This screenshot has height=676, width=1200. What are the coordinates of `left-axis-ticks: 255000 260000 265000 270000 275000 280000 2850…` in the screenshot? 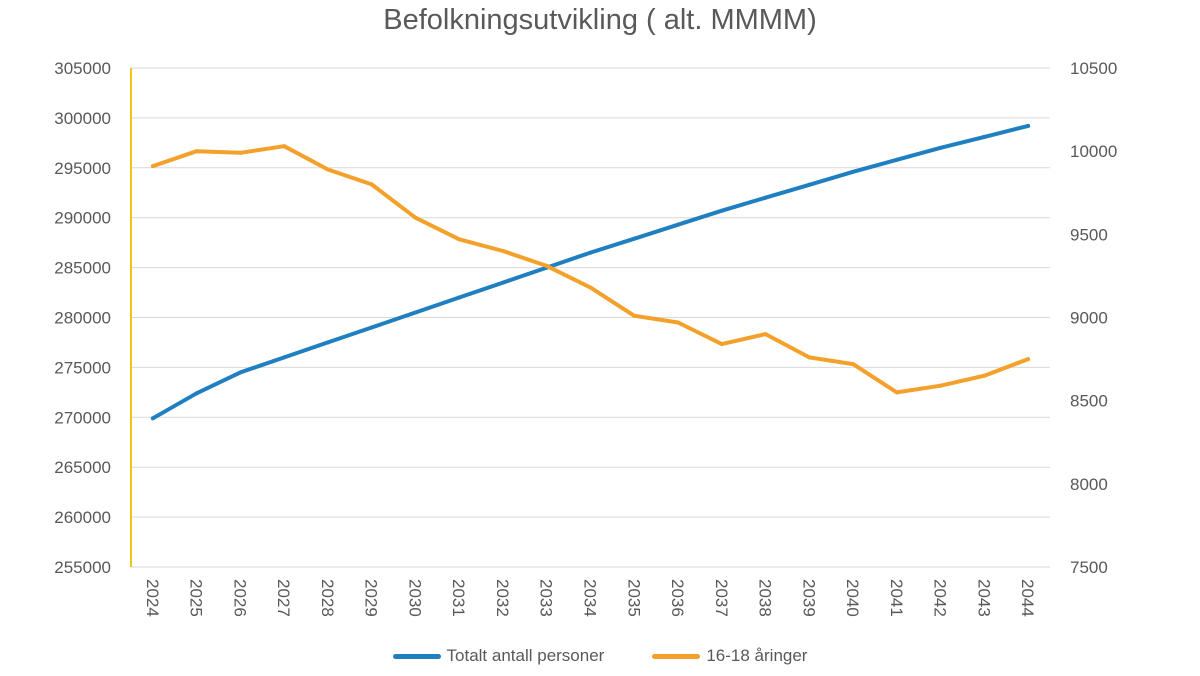 It's located at (82, 318).